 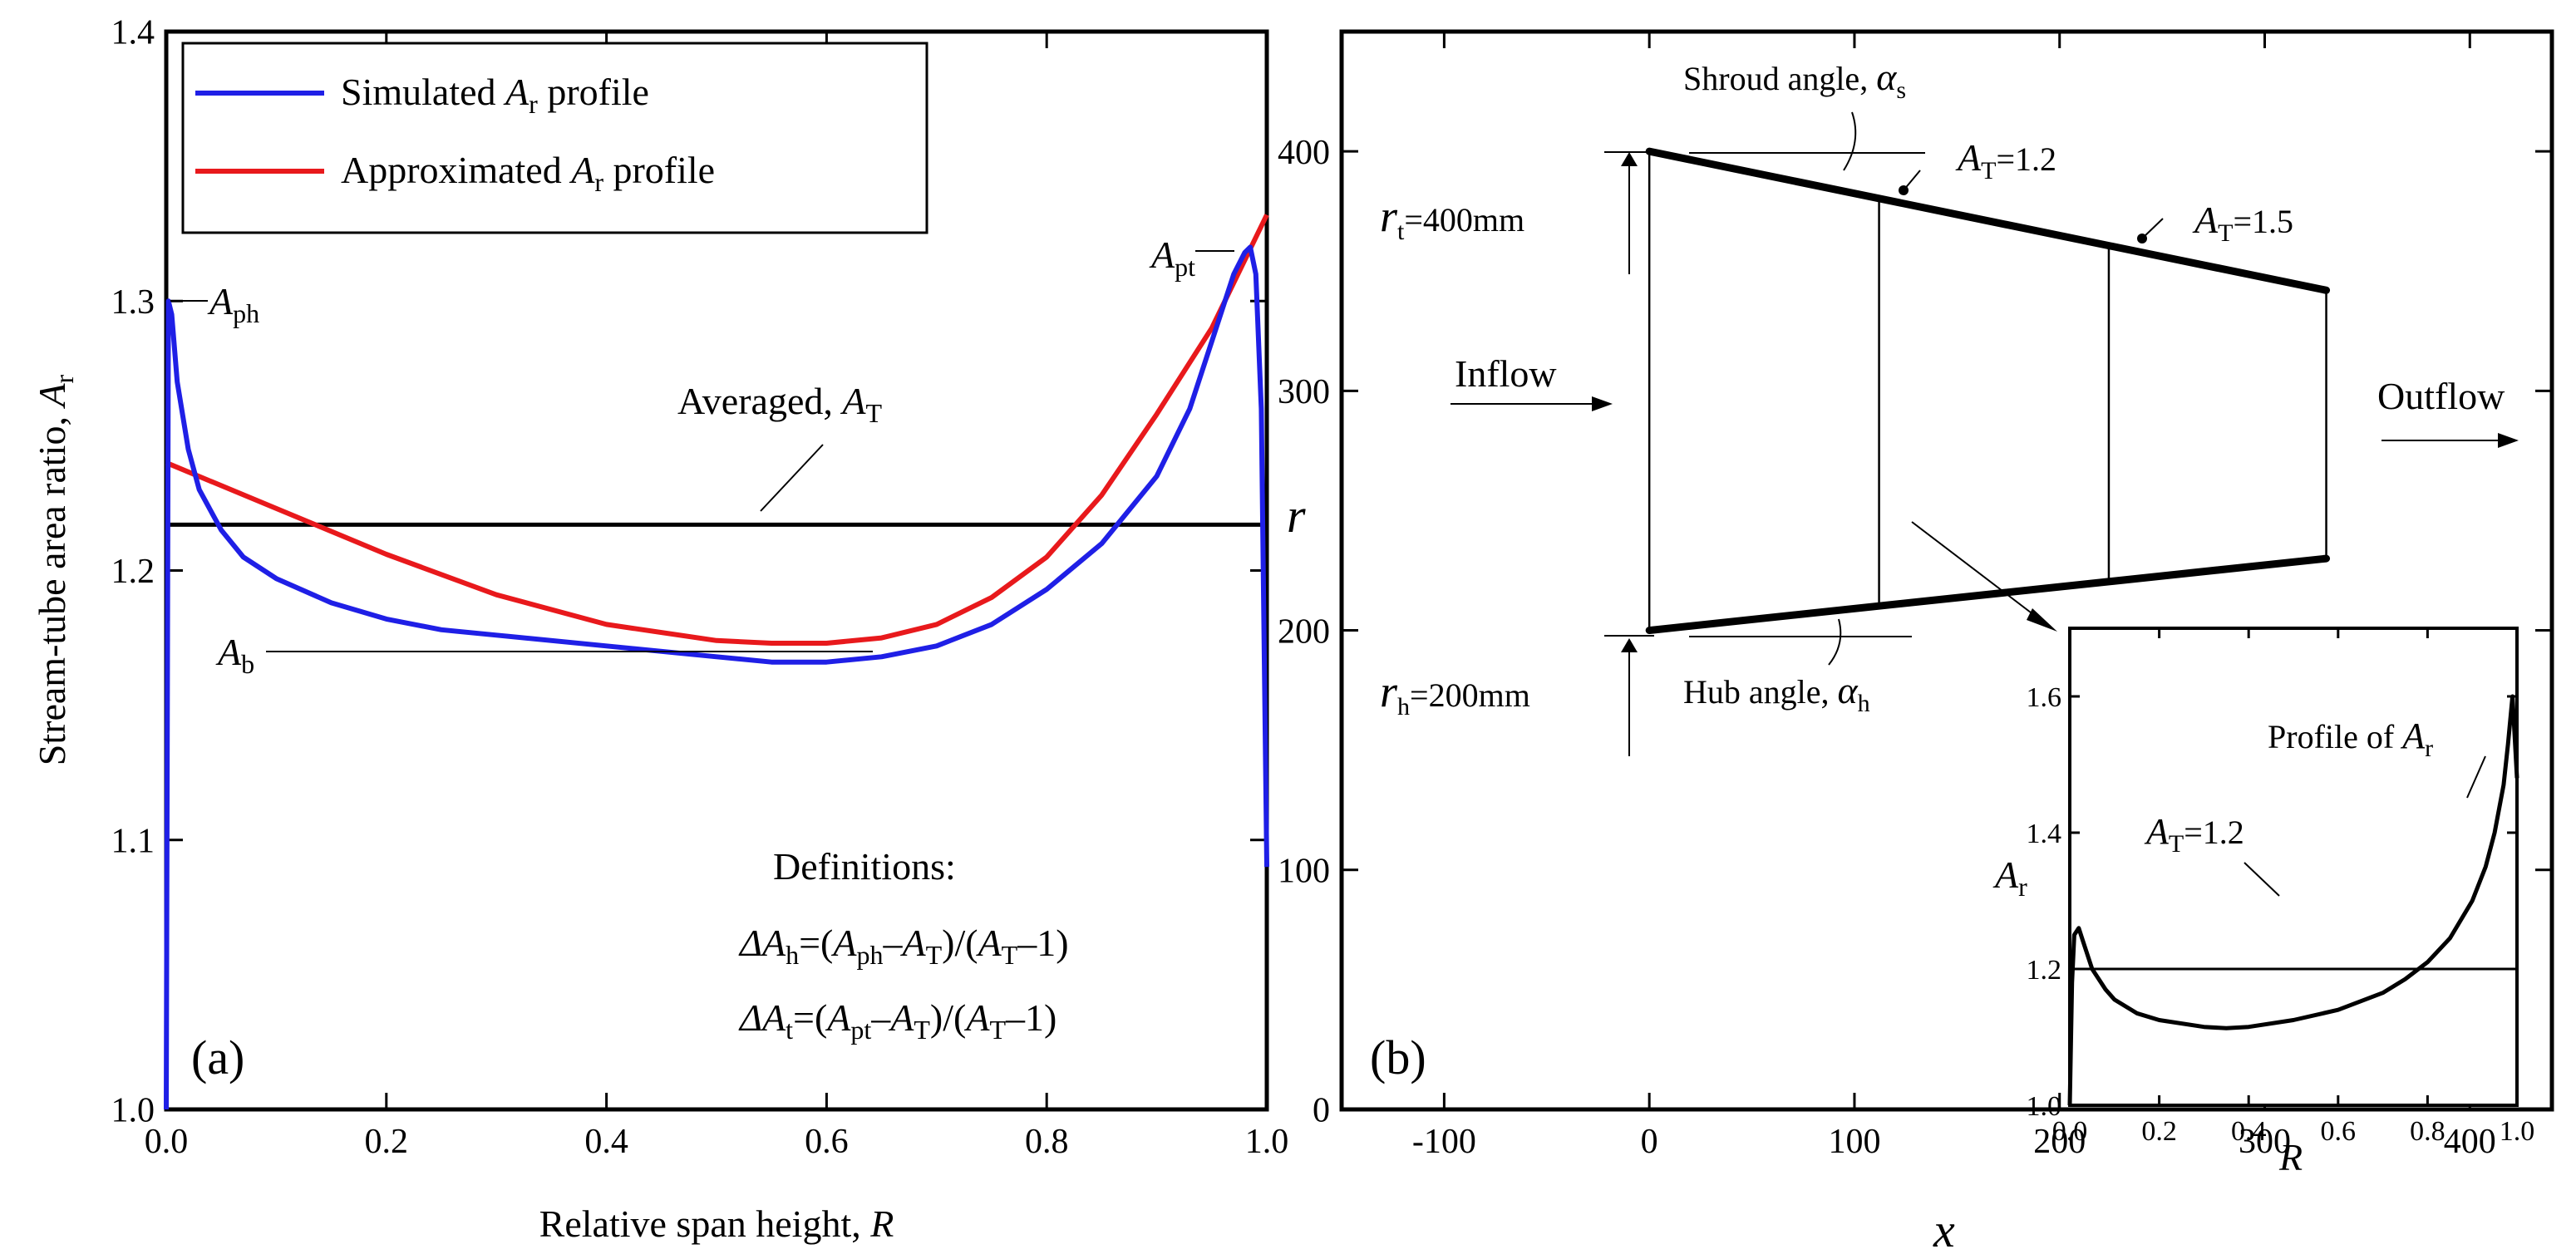 What do you see at coordinates (528, 173) in the screenshot?
I see `legend-label-approximated: Approximated Ar profile` at bounding box center [528, 173].